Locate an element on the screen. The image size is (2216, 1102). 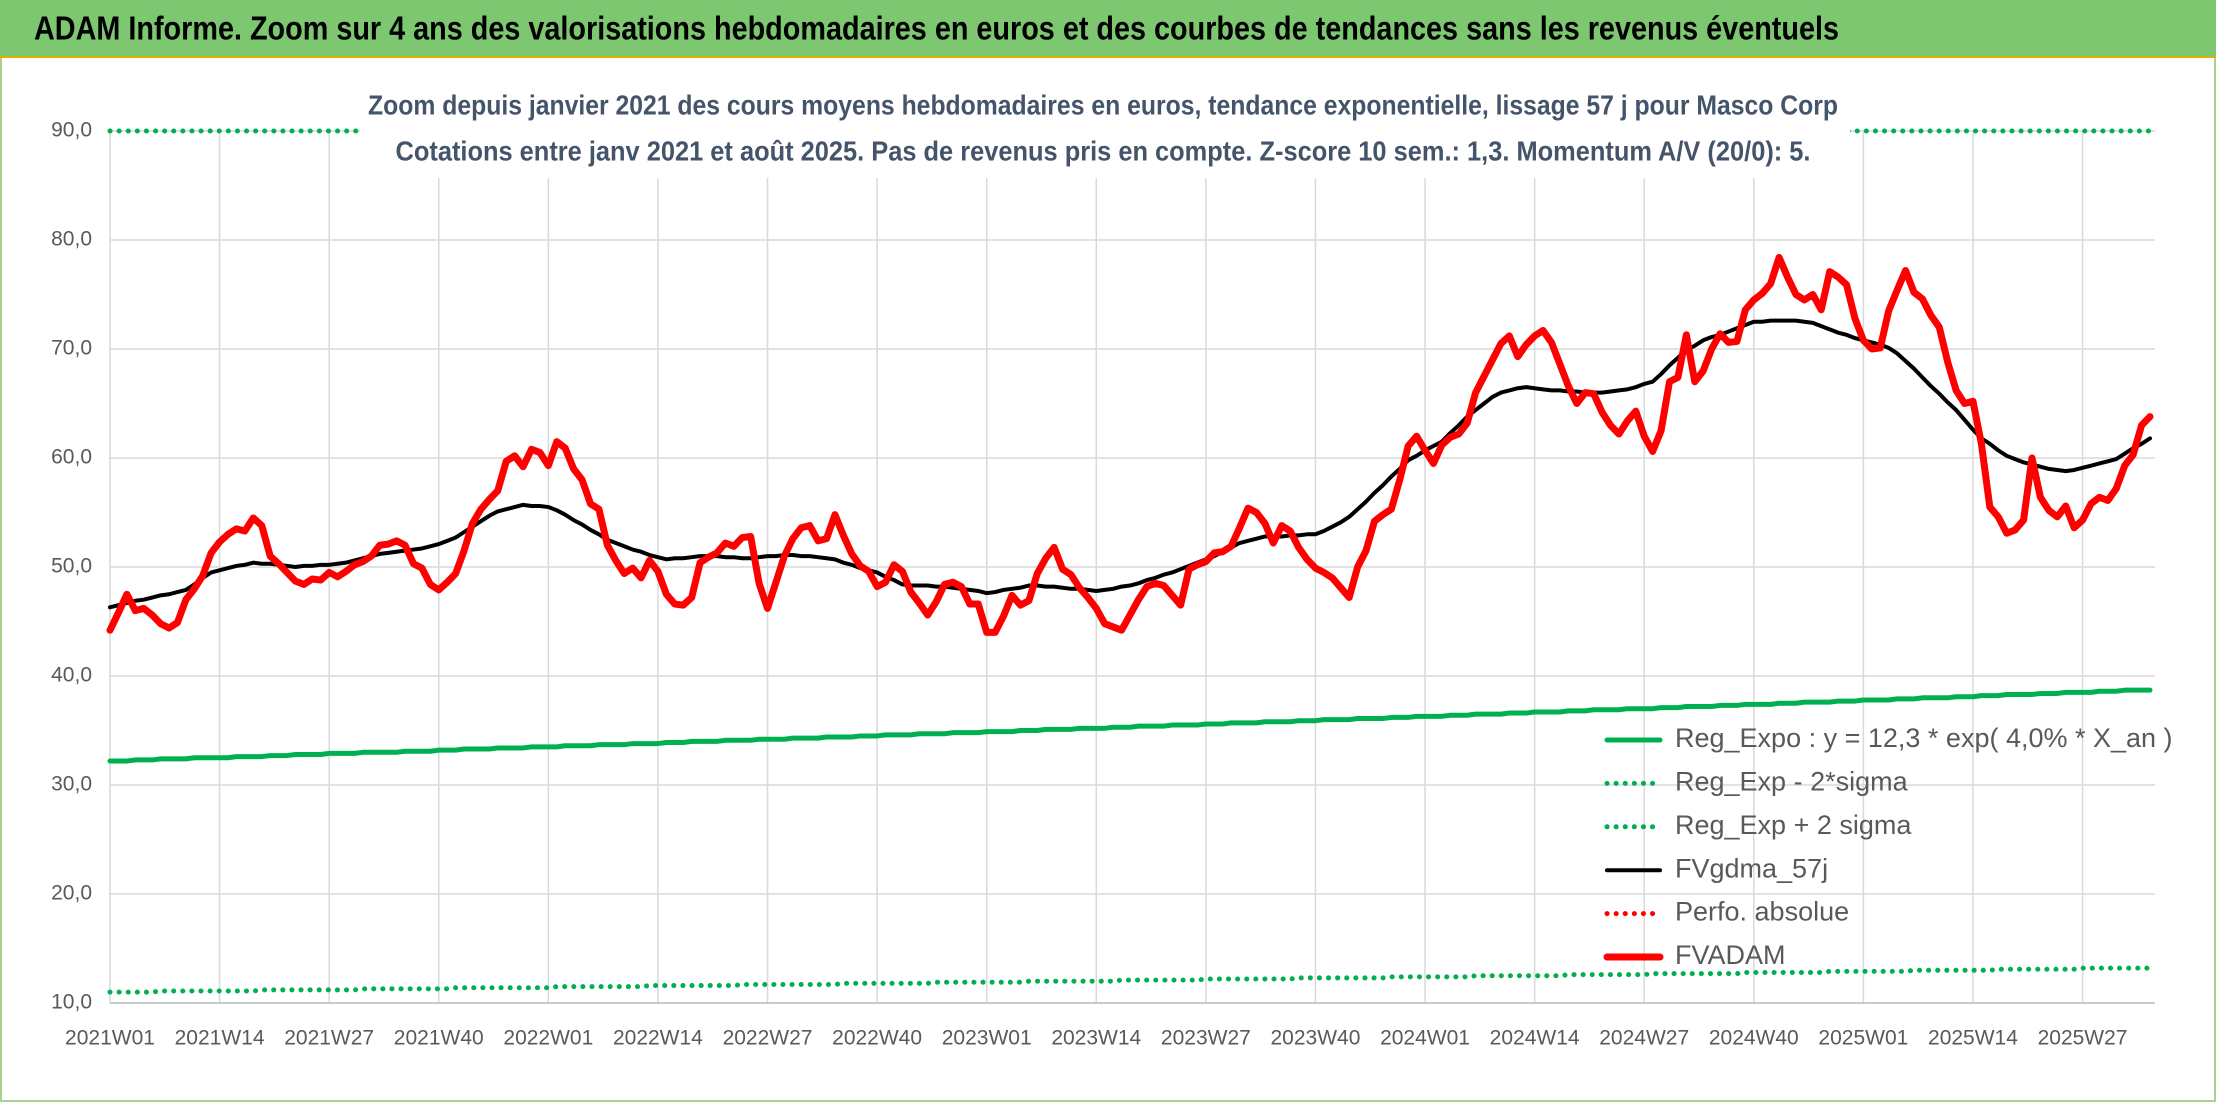
x-tick-label: 2022W14 is located at coordinates (658, 1038).